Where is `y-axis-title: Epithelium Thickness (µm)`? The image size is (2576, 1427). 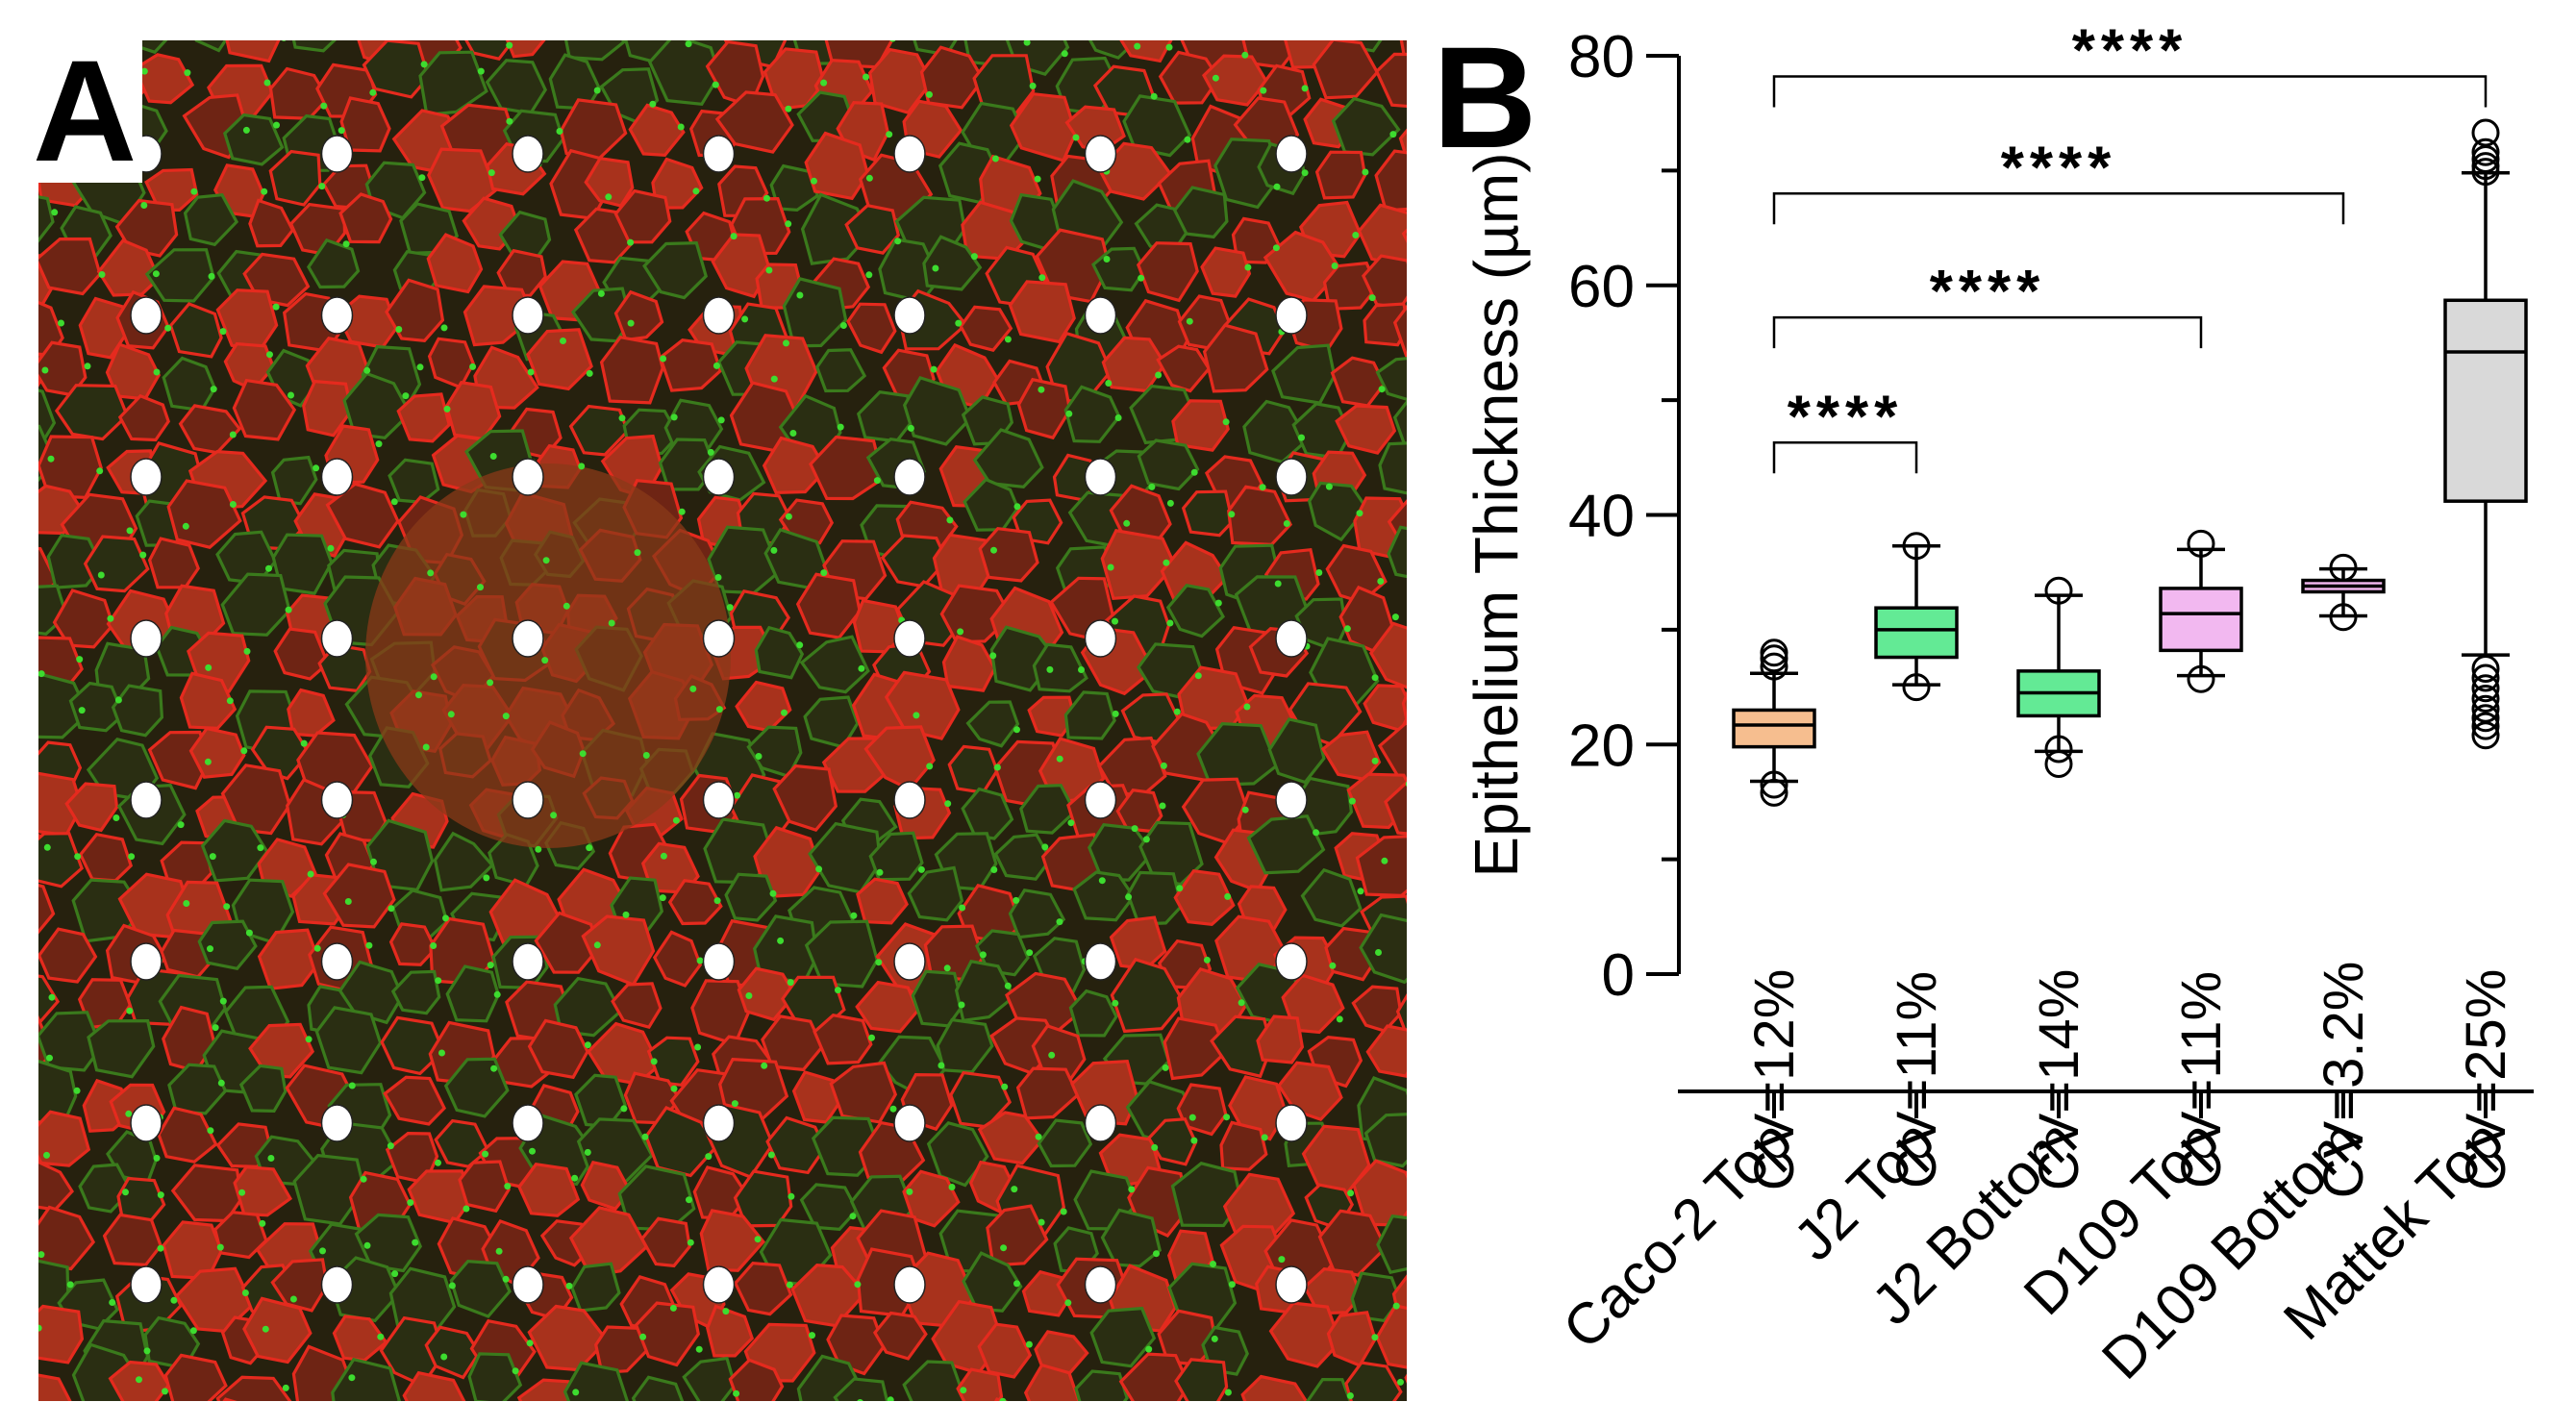 y-axis-title: Epithelium Thickness (µm) is located at coordinates (1496, 514).